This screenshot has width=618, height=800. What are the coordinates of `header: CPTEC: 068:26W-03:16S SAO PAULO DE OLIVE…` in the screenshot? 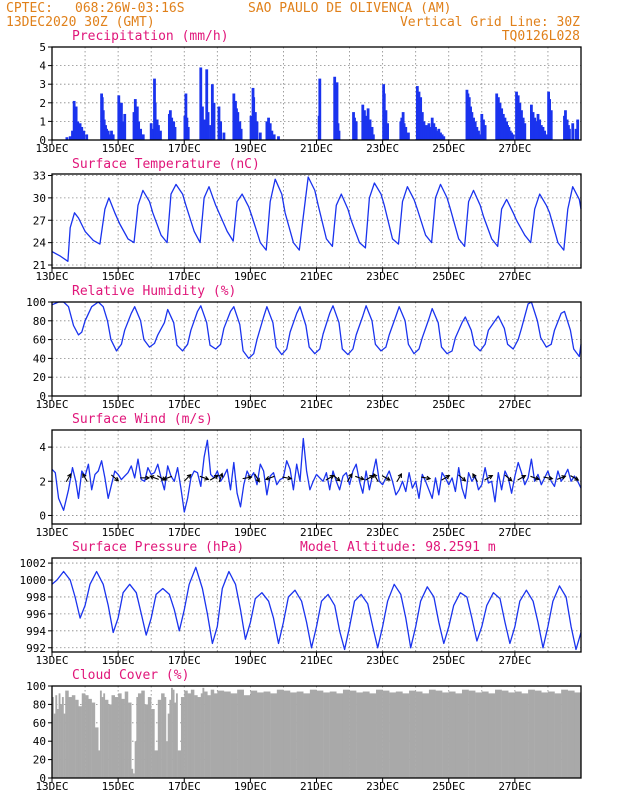 It's located at (293, 22).